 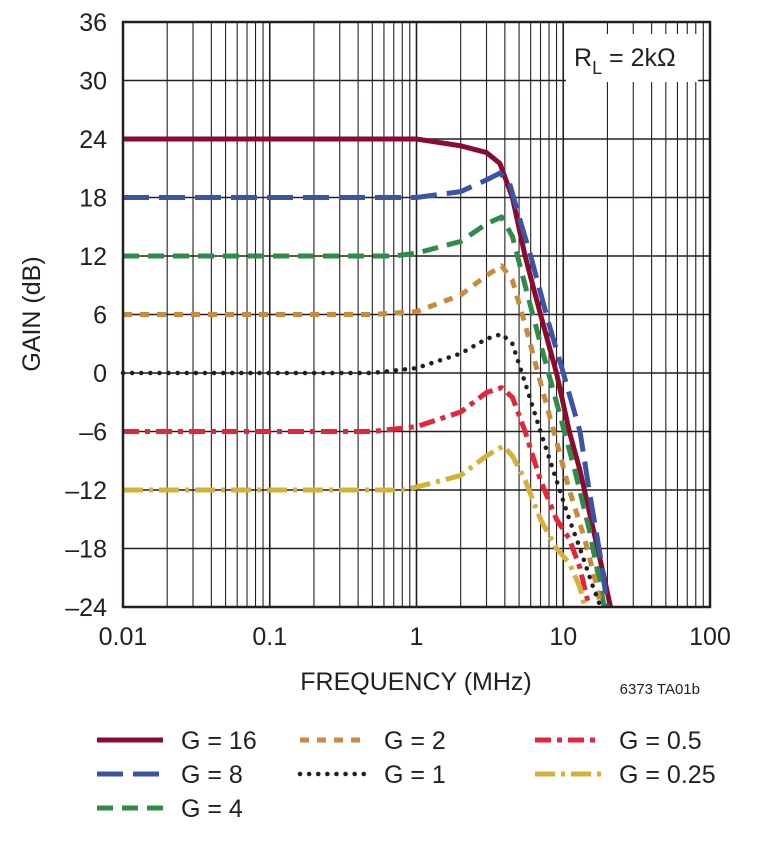 I want to click on x-tick-label: 10, so click(x=563, y=637).